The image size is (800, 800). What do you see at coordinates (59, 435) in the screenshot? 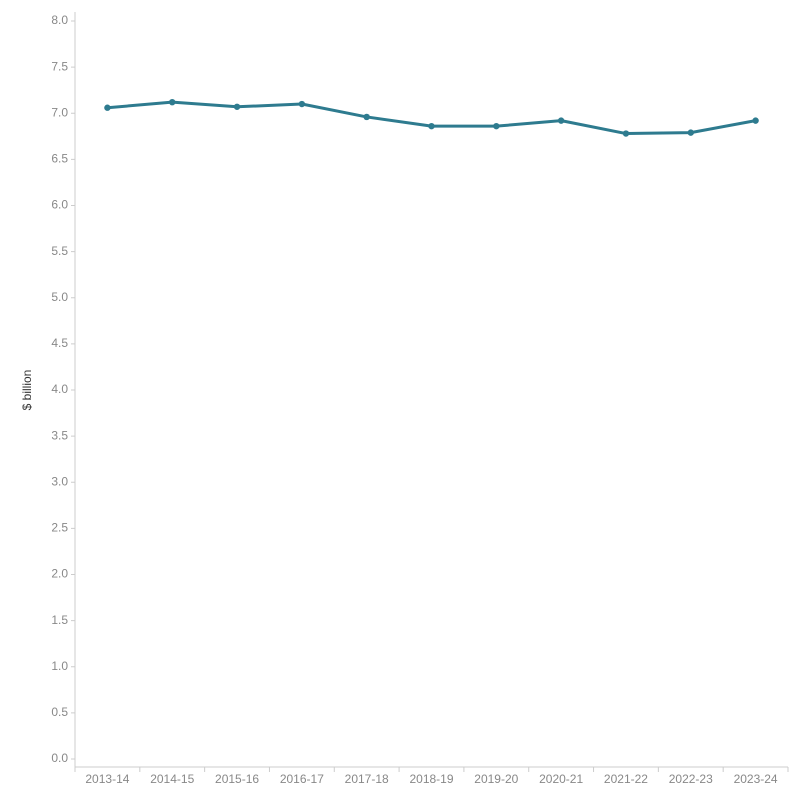
I see `y-tick-label: 3.5` at bounding box center [59, 435].